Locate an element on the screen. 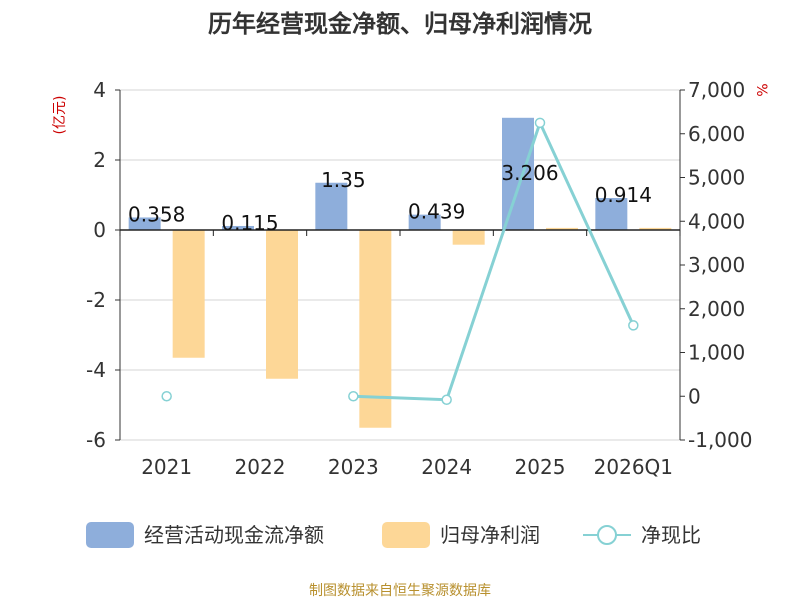 This screenshot has width=800, height=604. right-axis-label: % is located at coordinates (761, 89).